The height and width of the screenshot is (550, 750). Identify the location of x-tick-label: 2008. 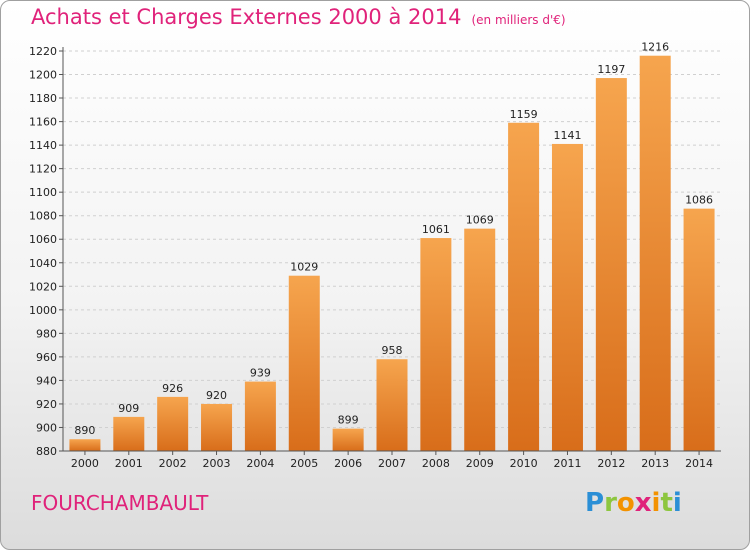
(436, 463).